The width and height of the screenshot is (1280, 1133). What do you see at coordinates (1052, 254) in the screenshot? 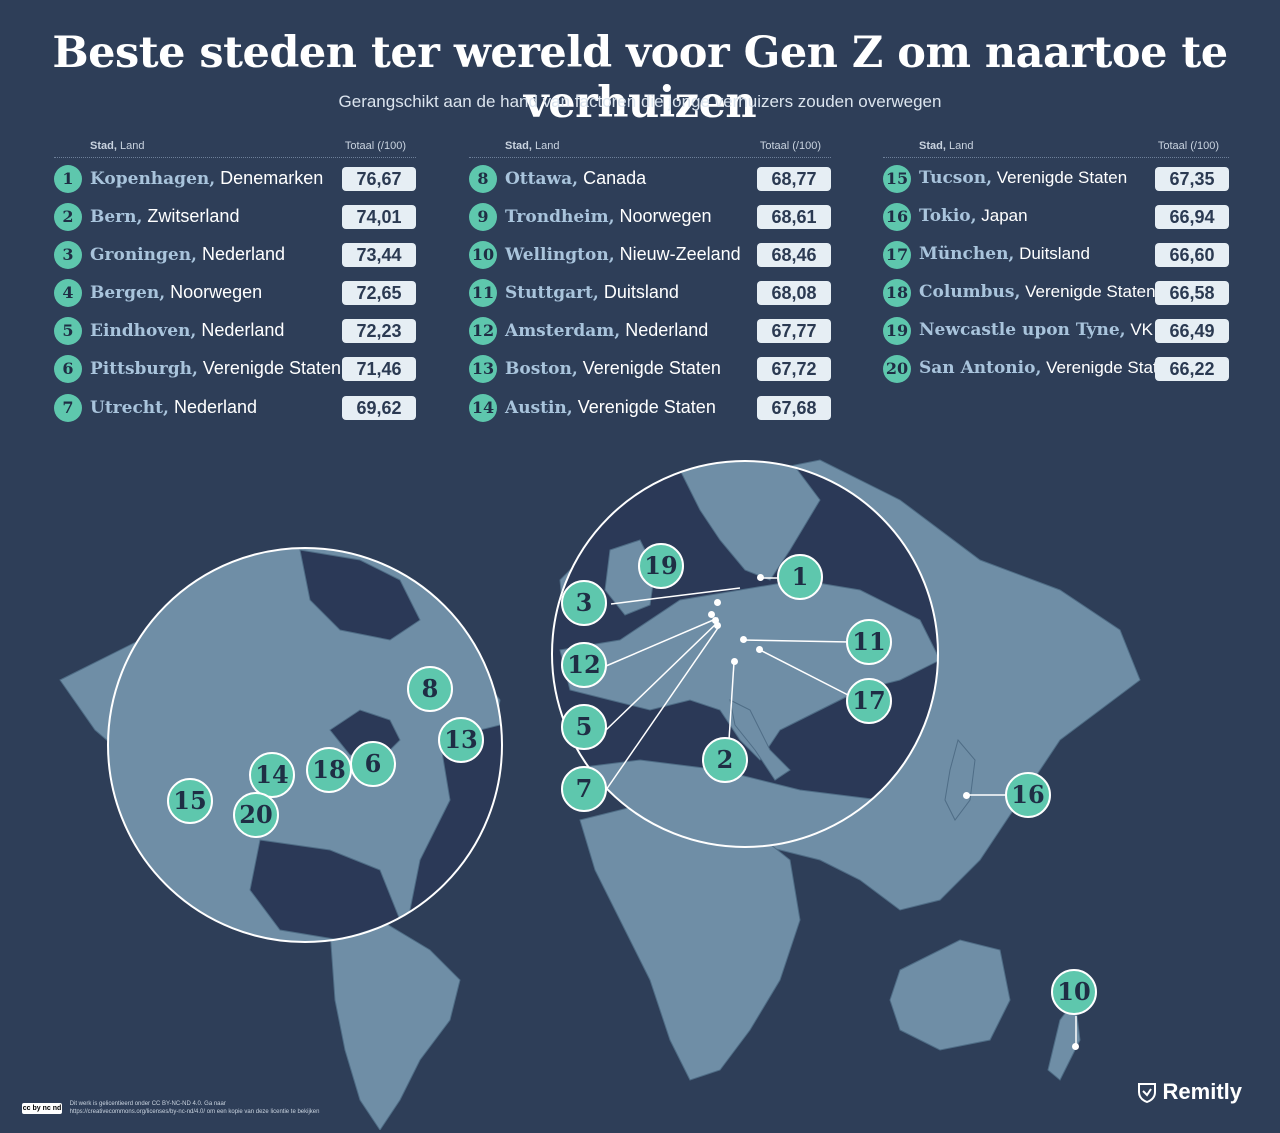
I see `country-name: Duitsland` at bounding box center [1052, 254].